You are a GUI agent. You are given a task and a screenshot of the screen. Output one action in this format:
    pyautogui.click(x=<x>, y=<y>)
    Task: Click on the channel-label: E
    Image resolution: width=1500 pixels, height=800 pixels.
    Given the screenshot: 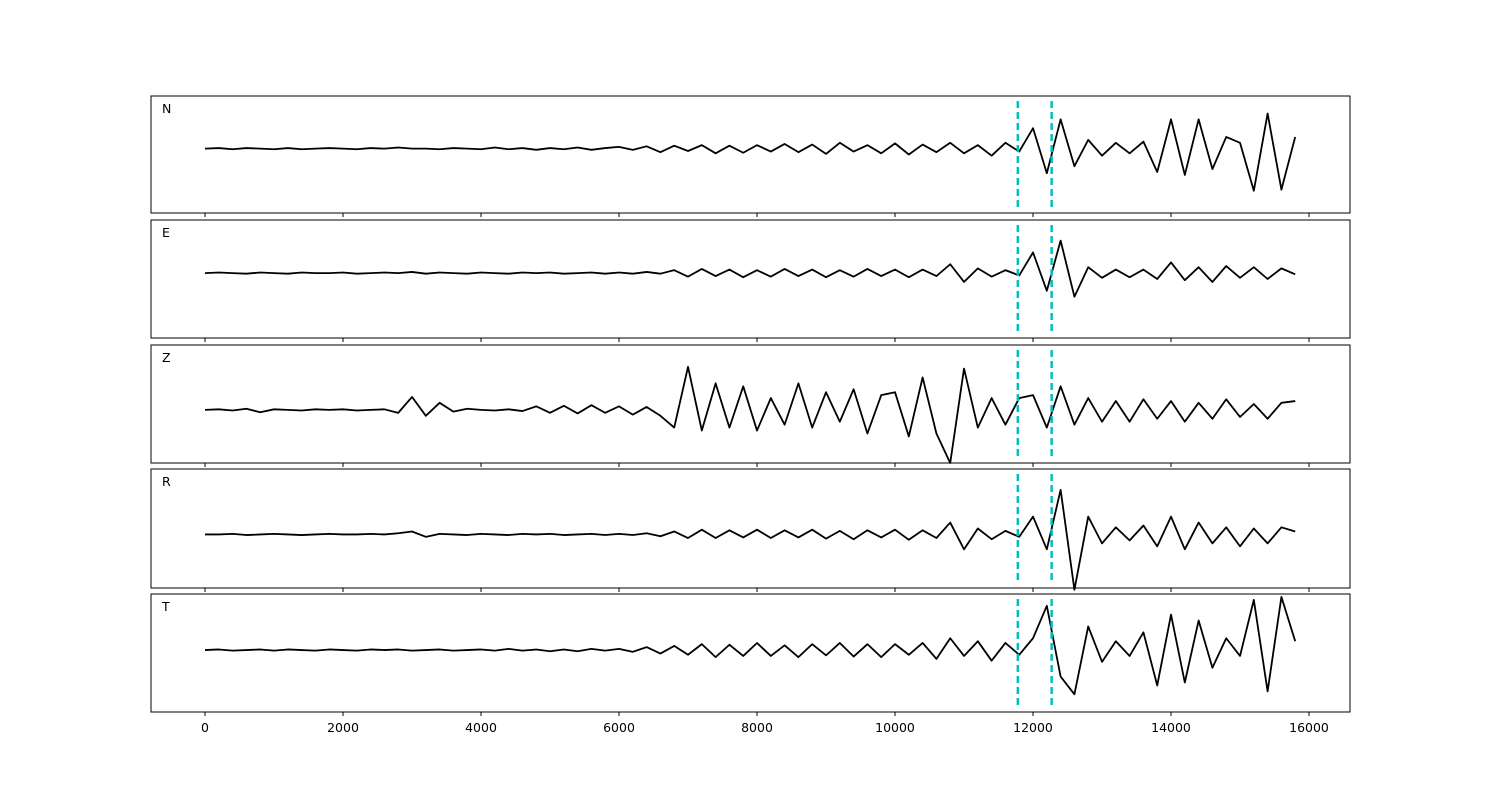 What is the action you would take?
    pyautogui.click(x=166, y=232)
    